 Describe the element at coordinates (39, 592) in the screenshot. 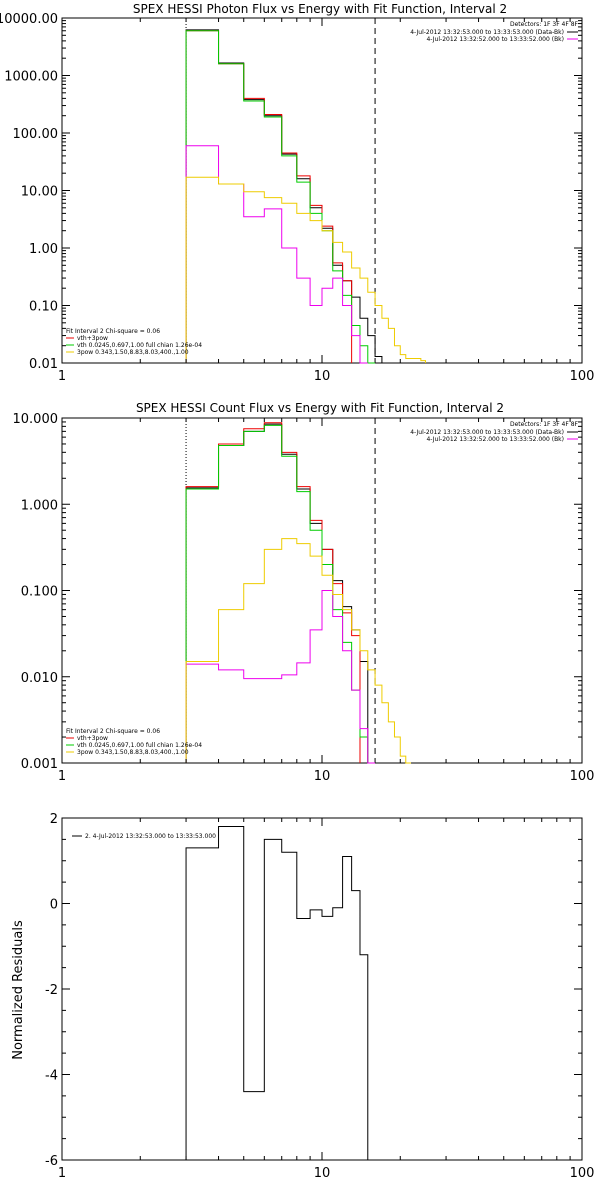

I see `y-tick-label: 0.100` at that location.